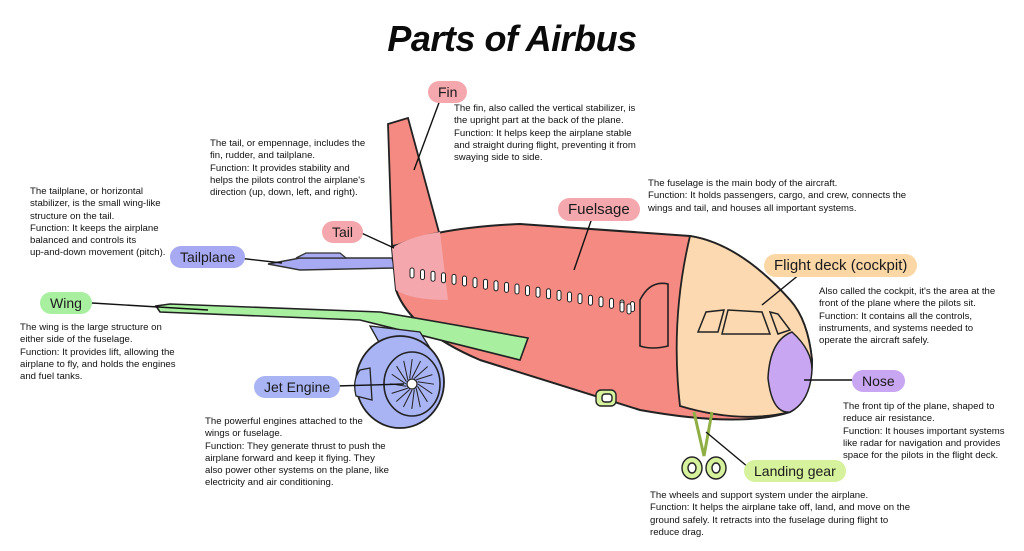  What do you see at coordinates (841, 265) in the screenshot?
I see `flight-deck-label: Flight deck (cockpit)` at bounding box center [841, 265].